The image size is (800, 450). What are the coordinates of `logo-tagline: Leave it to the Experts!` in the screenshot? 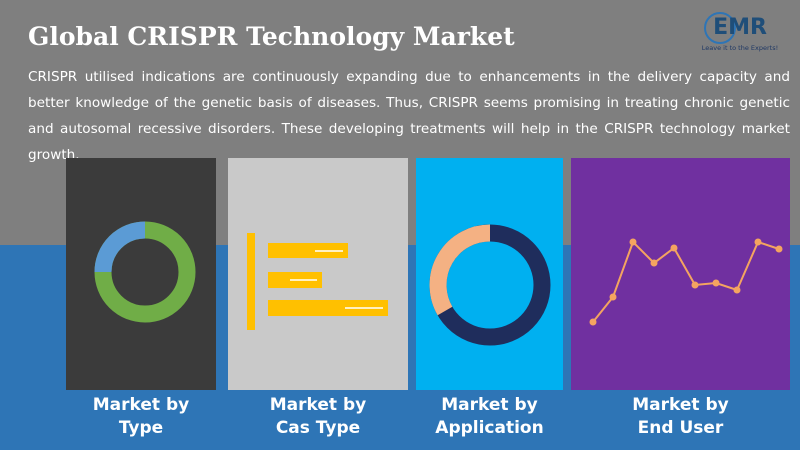 It's located at (740, 48).